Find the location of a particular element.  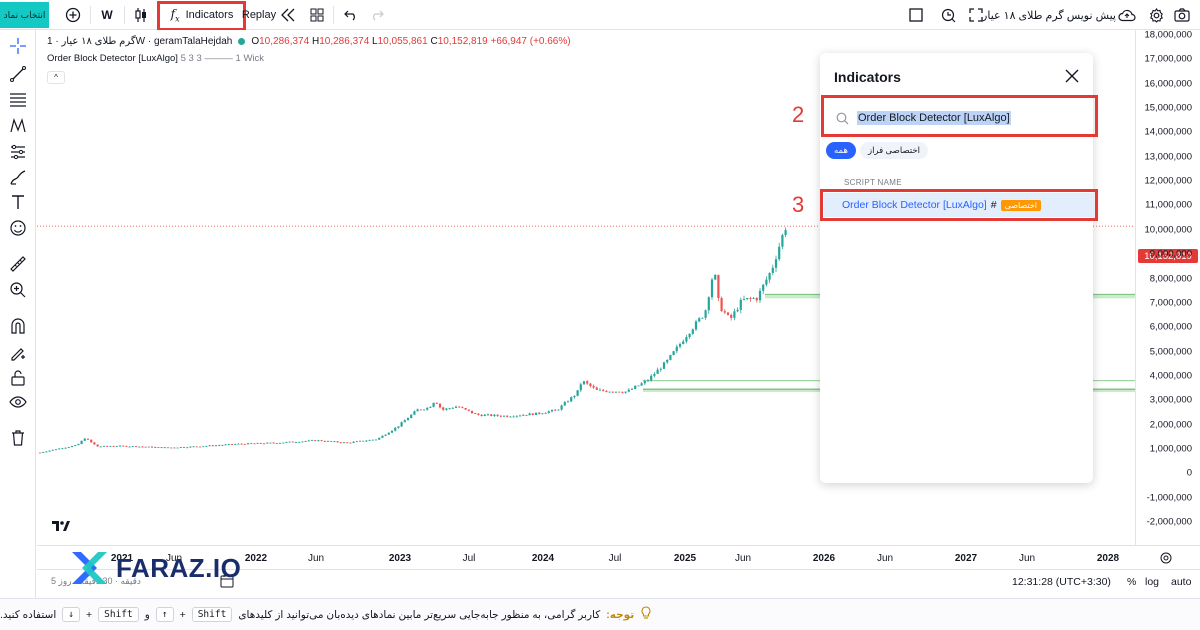

lock-drawing-icon is located at coordinates (18, 352).